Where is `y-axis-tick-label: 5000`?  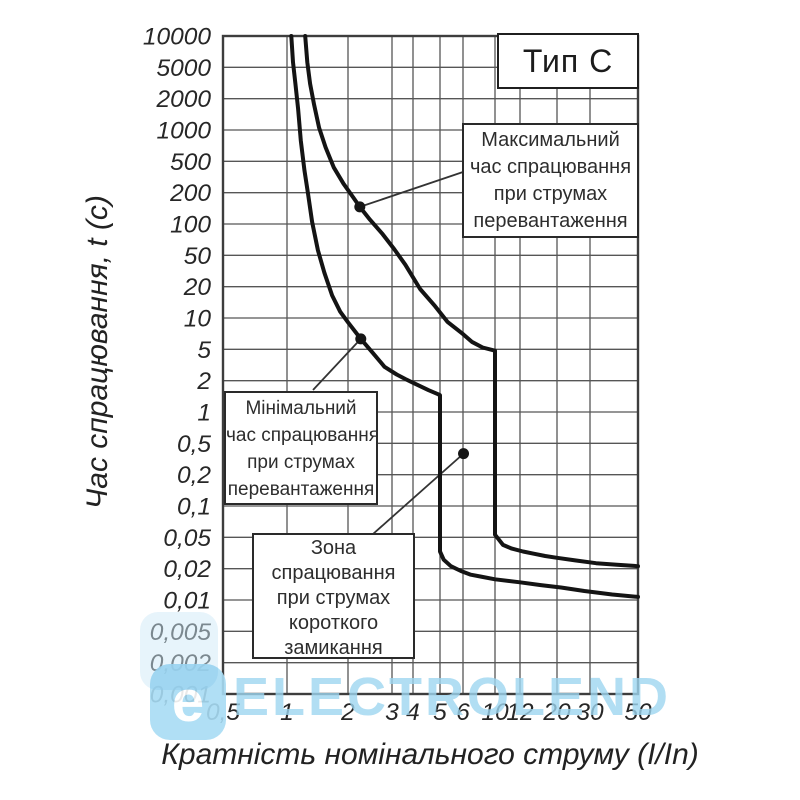
y-axis-tick-label: 5000 is located at coordinates (183, 68).